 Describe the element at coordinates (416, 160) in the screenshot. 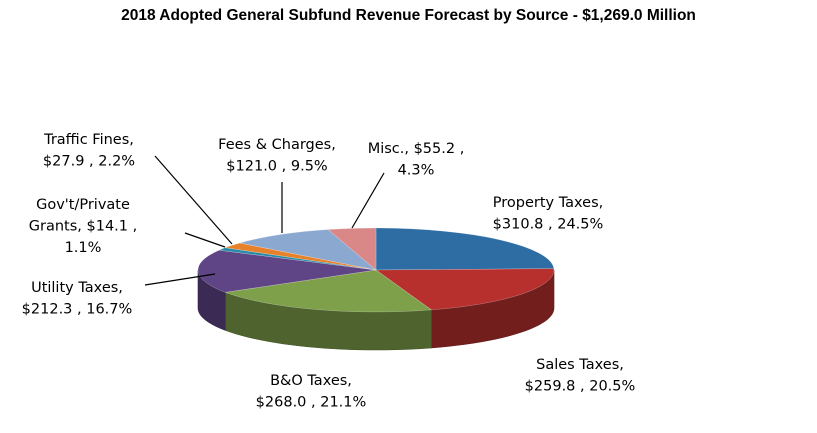

I see `data-label-misc-: Misc., $55.2 , 4.3%` at that location.